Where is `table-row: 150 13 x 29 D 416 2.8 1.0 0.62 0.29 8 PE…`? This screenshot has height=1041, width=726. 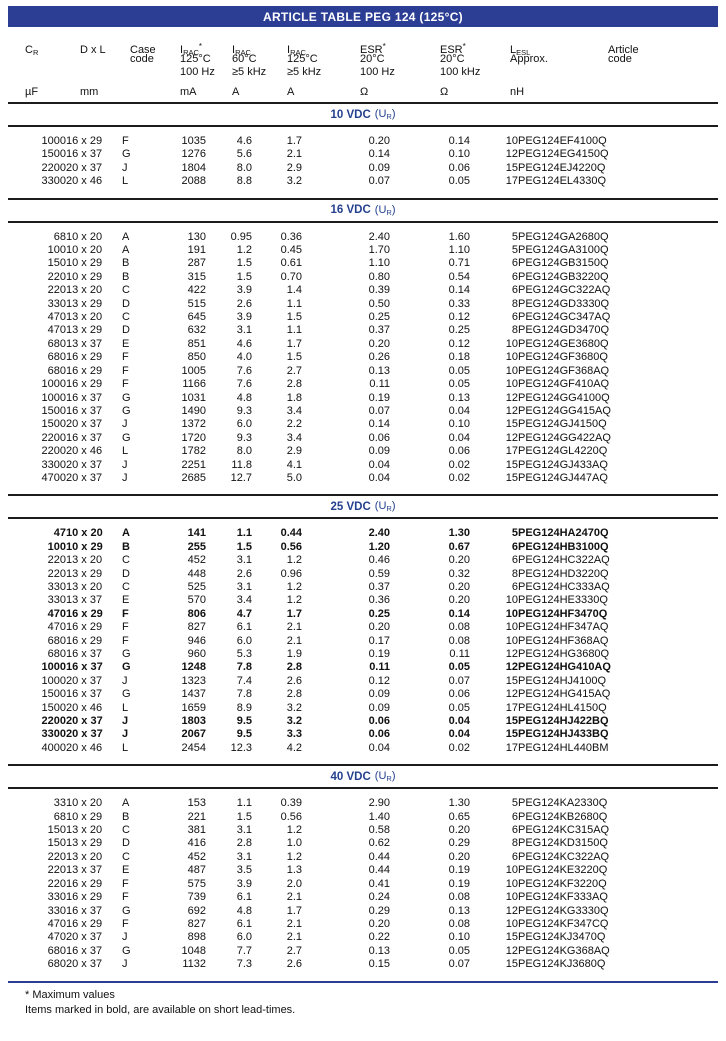 table-row: 150 13 x 29 D 416 2.8 1.0 0.62 0.29 8 PE… is located at coordinates (363, 843).